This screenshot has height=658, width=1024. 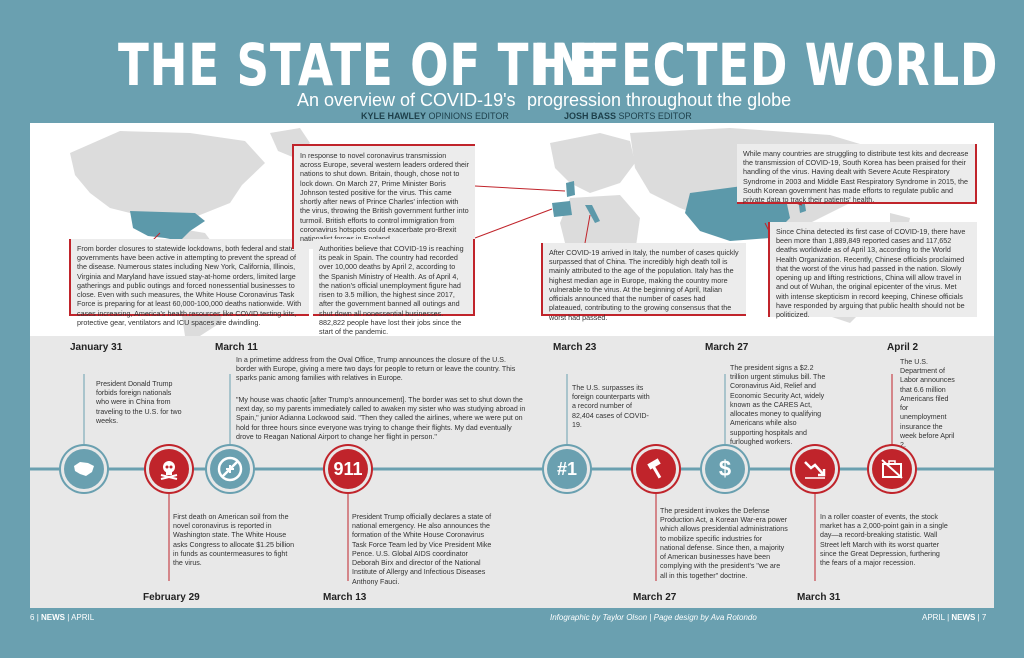 I want to click on author-2-role: SPORTS EDITOR, so click(x=655, y=116).